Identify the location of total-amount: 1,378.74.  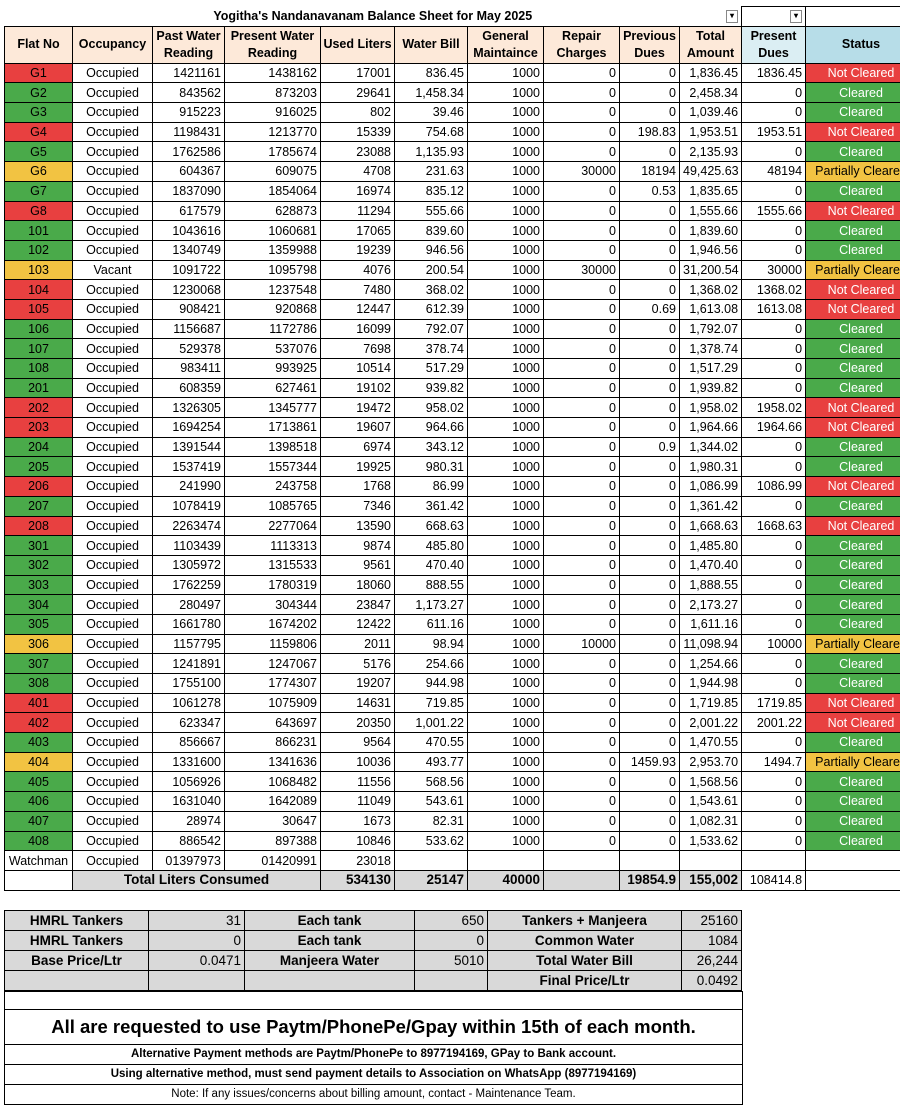
(711, 349).